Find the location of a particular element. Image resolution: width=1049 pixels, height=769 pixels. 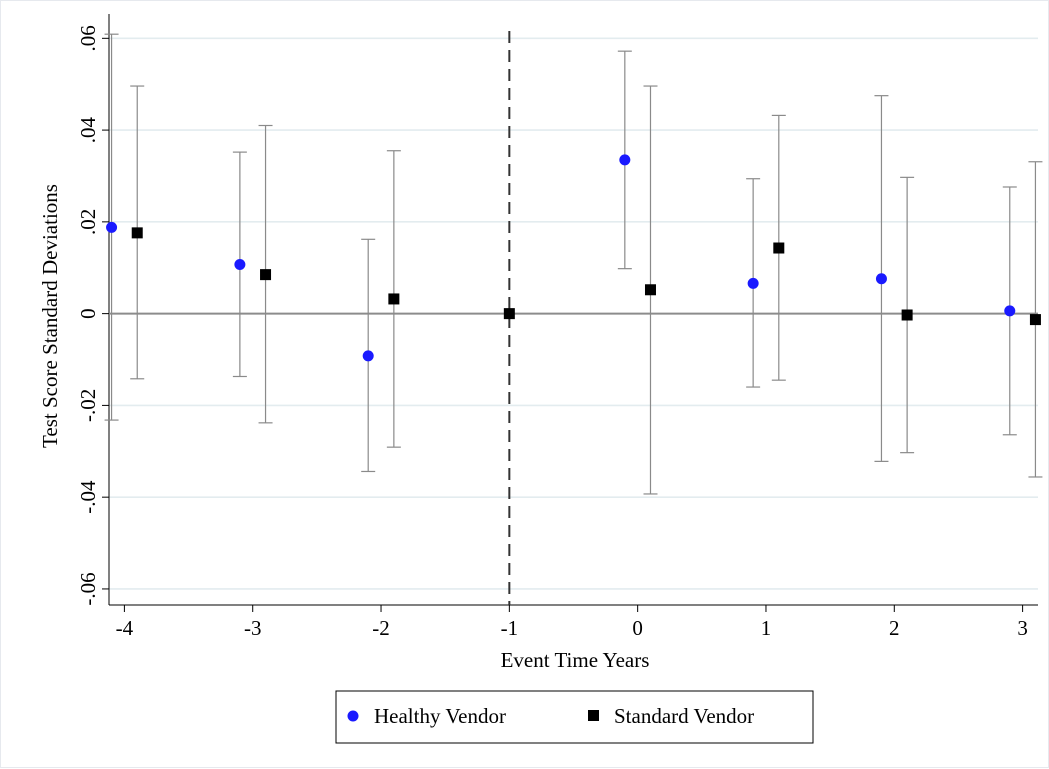

y-tick-label: .02 is located at coordinates (88, 222).